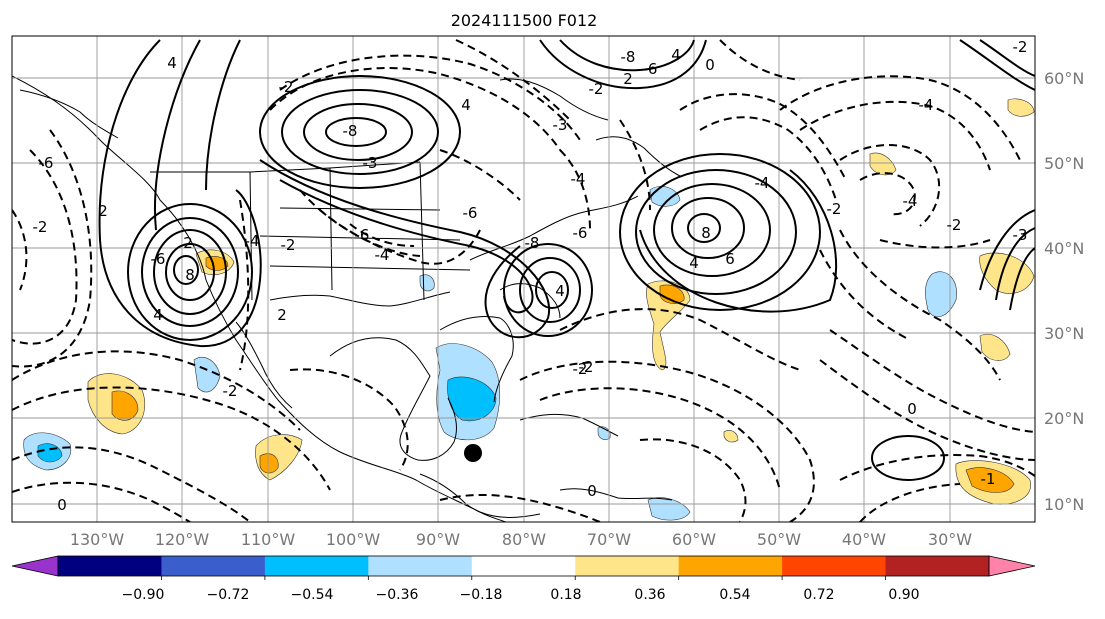 This screenshot has height=619, width=1105. Describe the element at coordinates (1064, 333) in the screenshot. I see `lat-label: 30°N` at that location.